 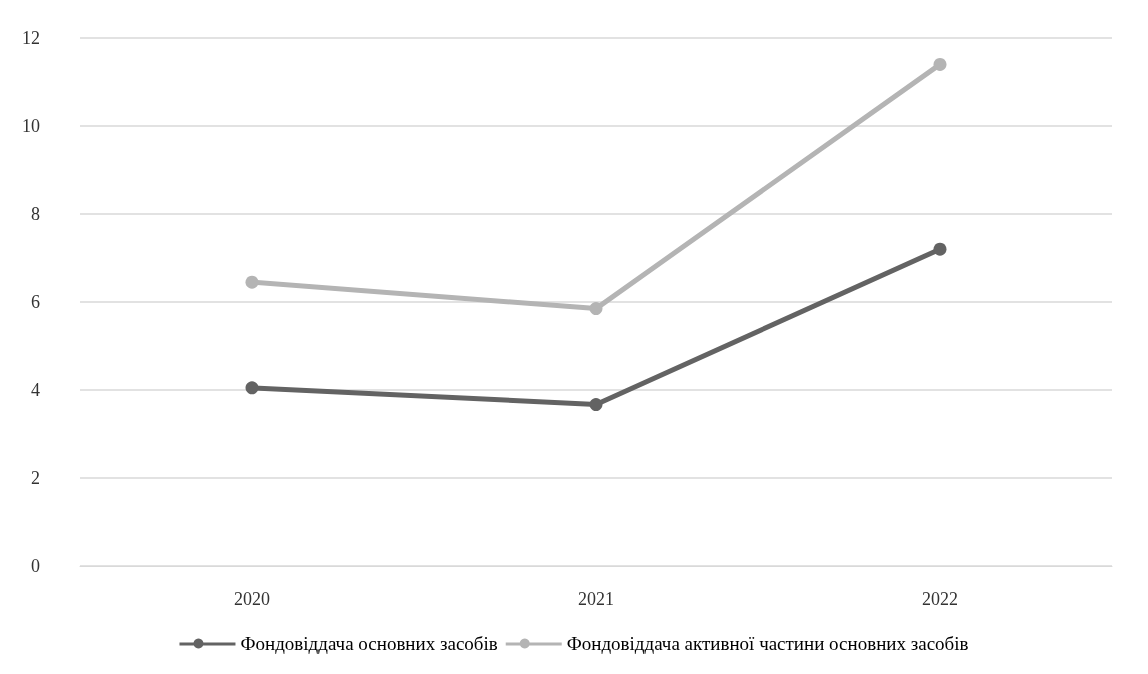 What do you see at coordinates (35, 566) in the screenshot?
I see `y-tick-label: 0` at bounding box center [35, 566].